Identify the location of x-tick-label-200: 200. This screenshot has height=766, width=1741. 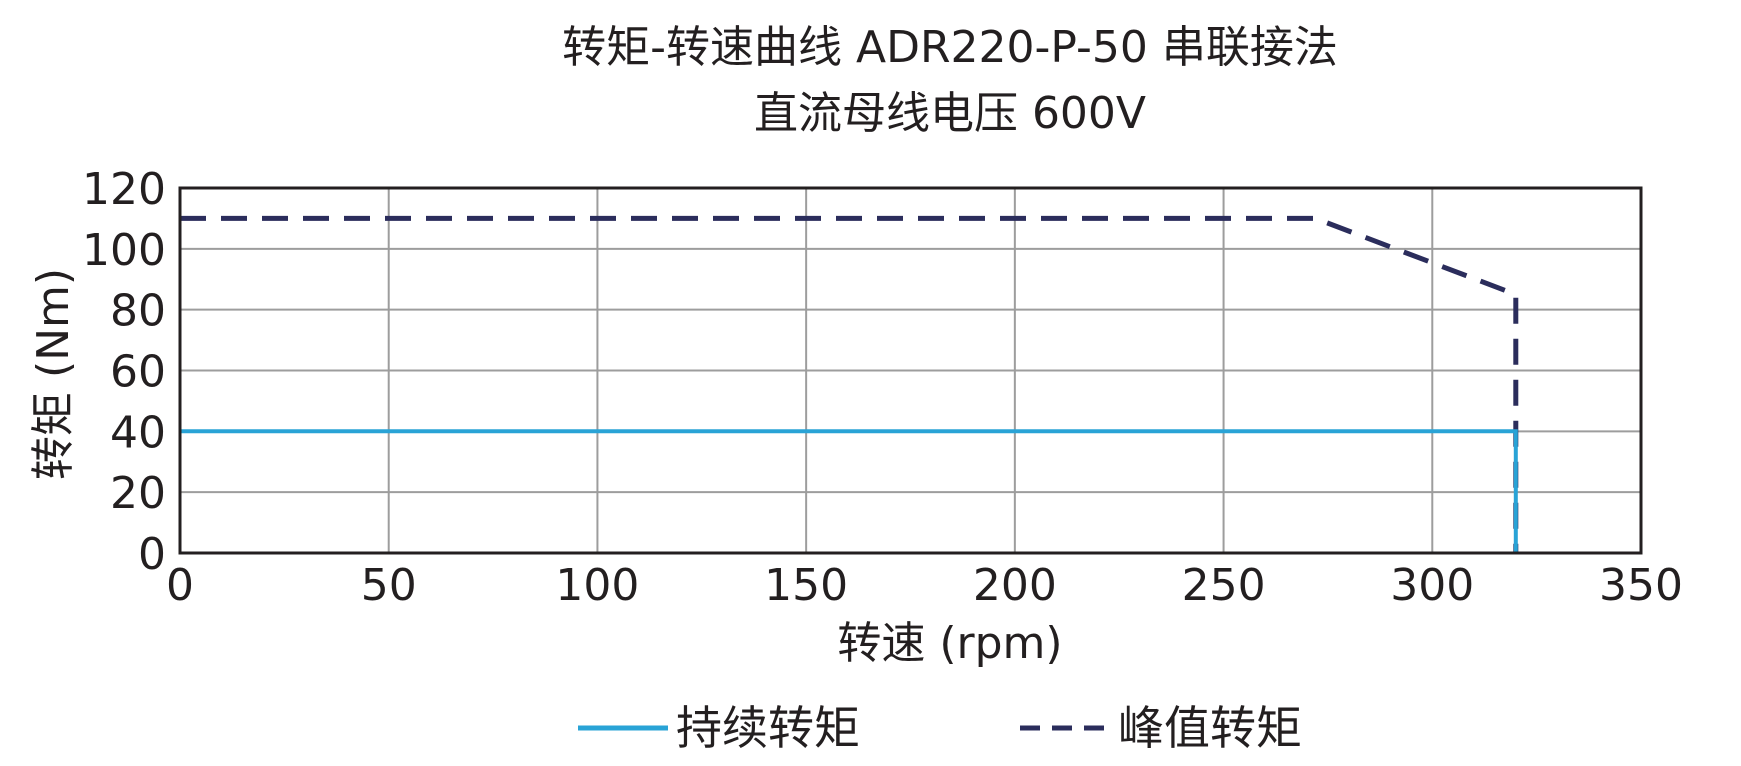
(1015, 585).